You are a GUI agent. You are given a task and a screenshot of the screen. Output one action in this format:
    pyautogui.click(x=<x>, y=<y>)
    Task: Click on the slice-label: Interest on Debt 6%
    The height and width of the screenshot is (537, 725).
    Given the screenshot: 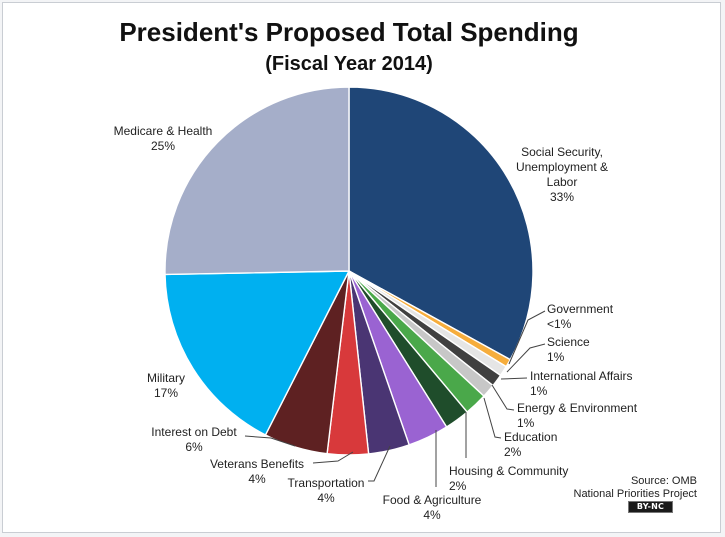 What is the action you would take?
    pyautogui.click(x=194, y=439)
    